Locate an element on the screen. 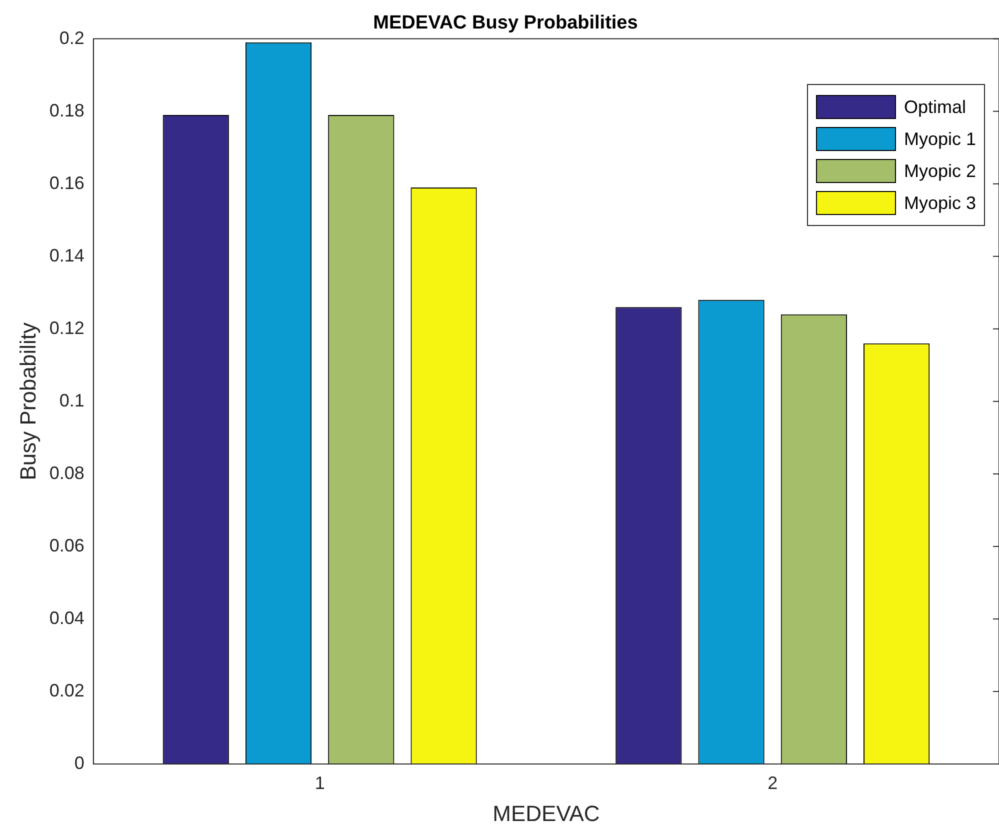 Image resolution: width=999 pixels, height=836 pixels. x-axis-title: MEDEVAC is located at coordinates (546, 813).